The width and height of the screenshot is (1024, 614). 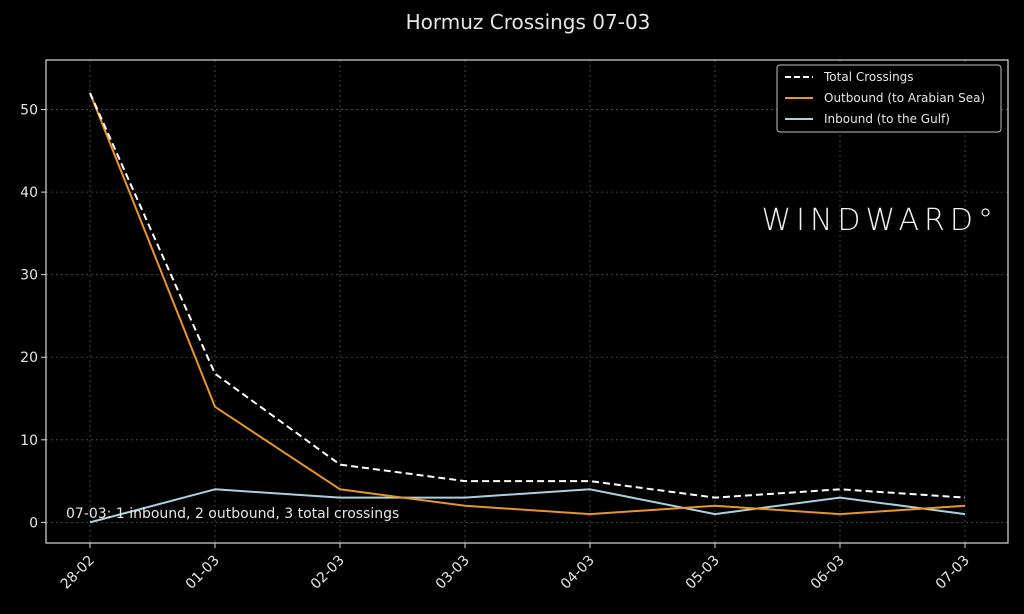 What do you see at coordinates (868, 77) in the screenshot?
I see `legend-label: Total Crossings` at bounding box center [868, 77].